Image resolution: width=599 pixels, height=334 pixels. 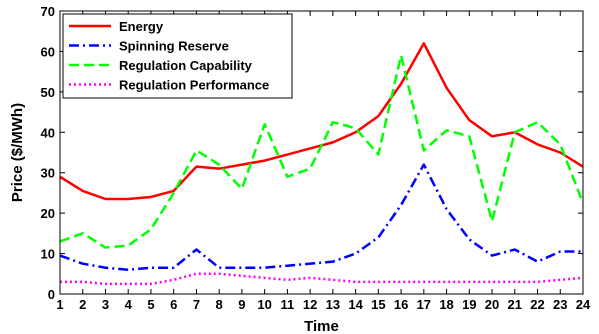 What do you see at coordinates (583, 304) in the screenshot?
I see `x-tick-label: 24` at bounding box center [583, 304].